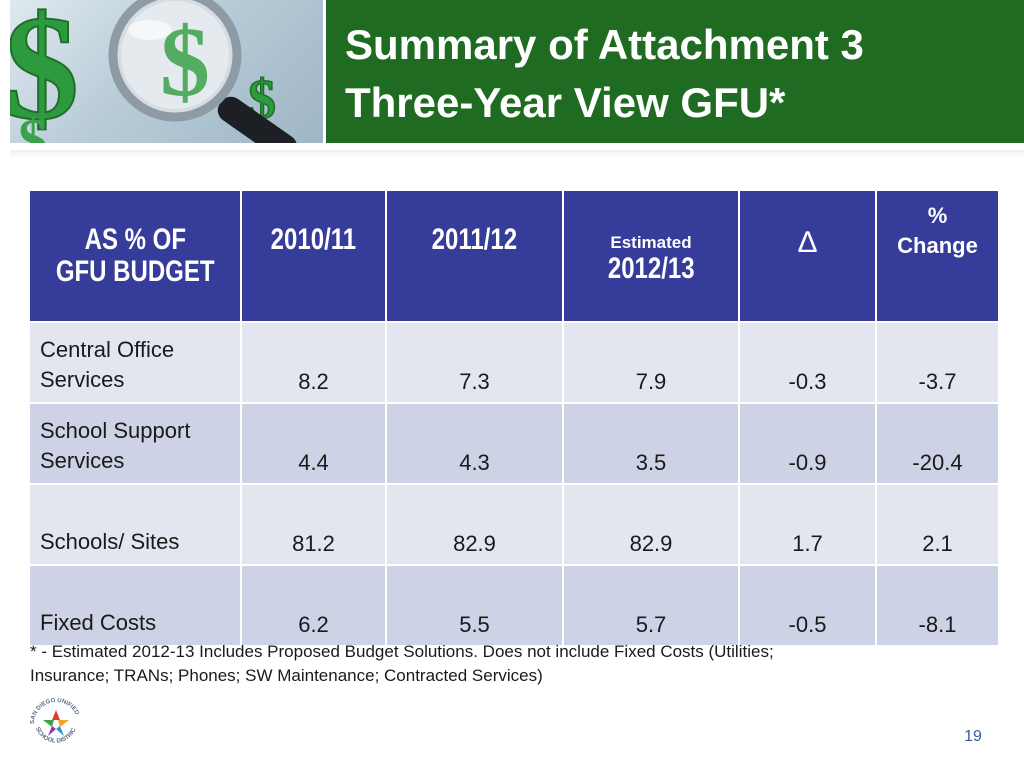 The width and height of the screenshot is (1024, 768). What do you see at coordinates (973, 736) in the screenshot?
I see `page-number: 19` at bounding box center [973, 736].